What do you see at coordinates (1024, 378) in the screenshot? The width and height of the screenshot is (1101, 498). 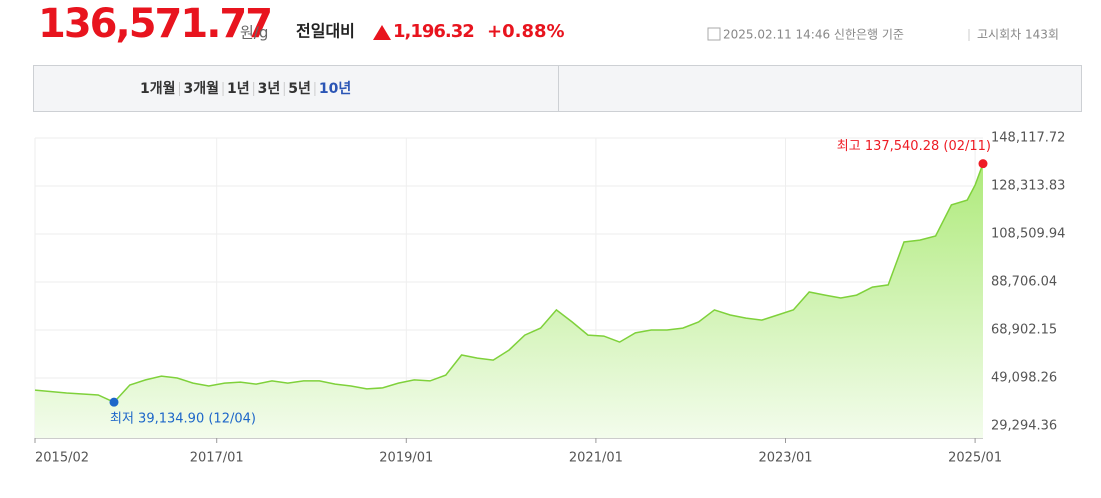 I see `y-tick-label: 49,098.26` at bounding box center [1024, 378].